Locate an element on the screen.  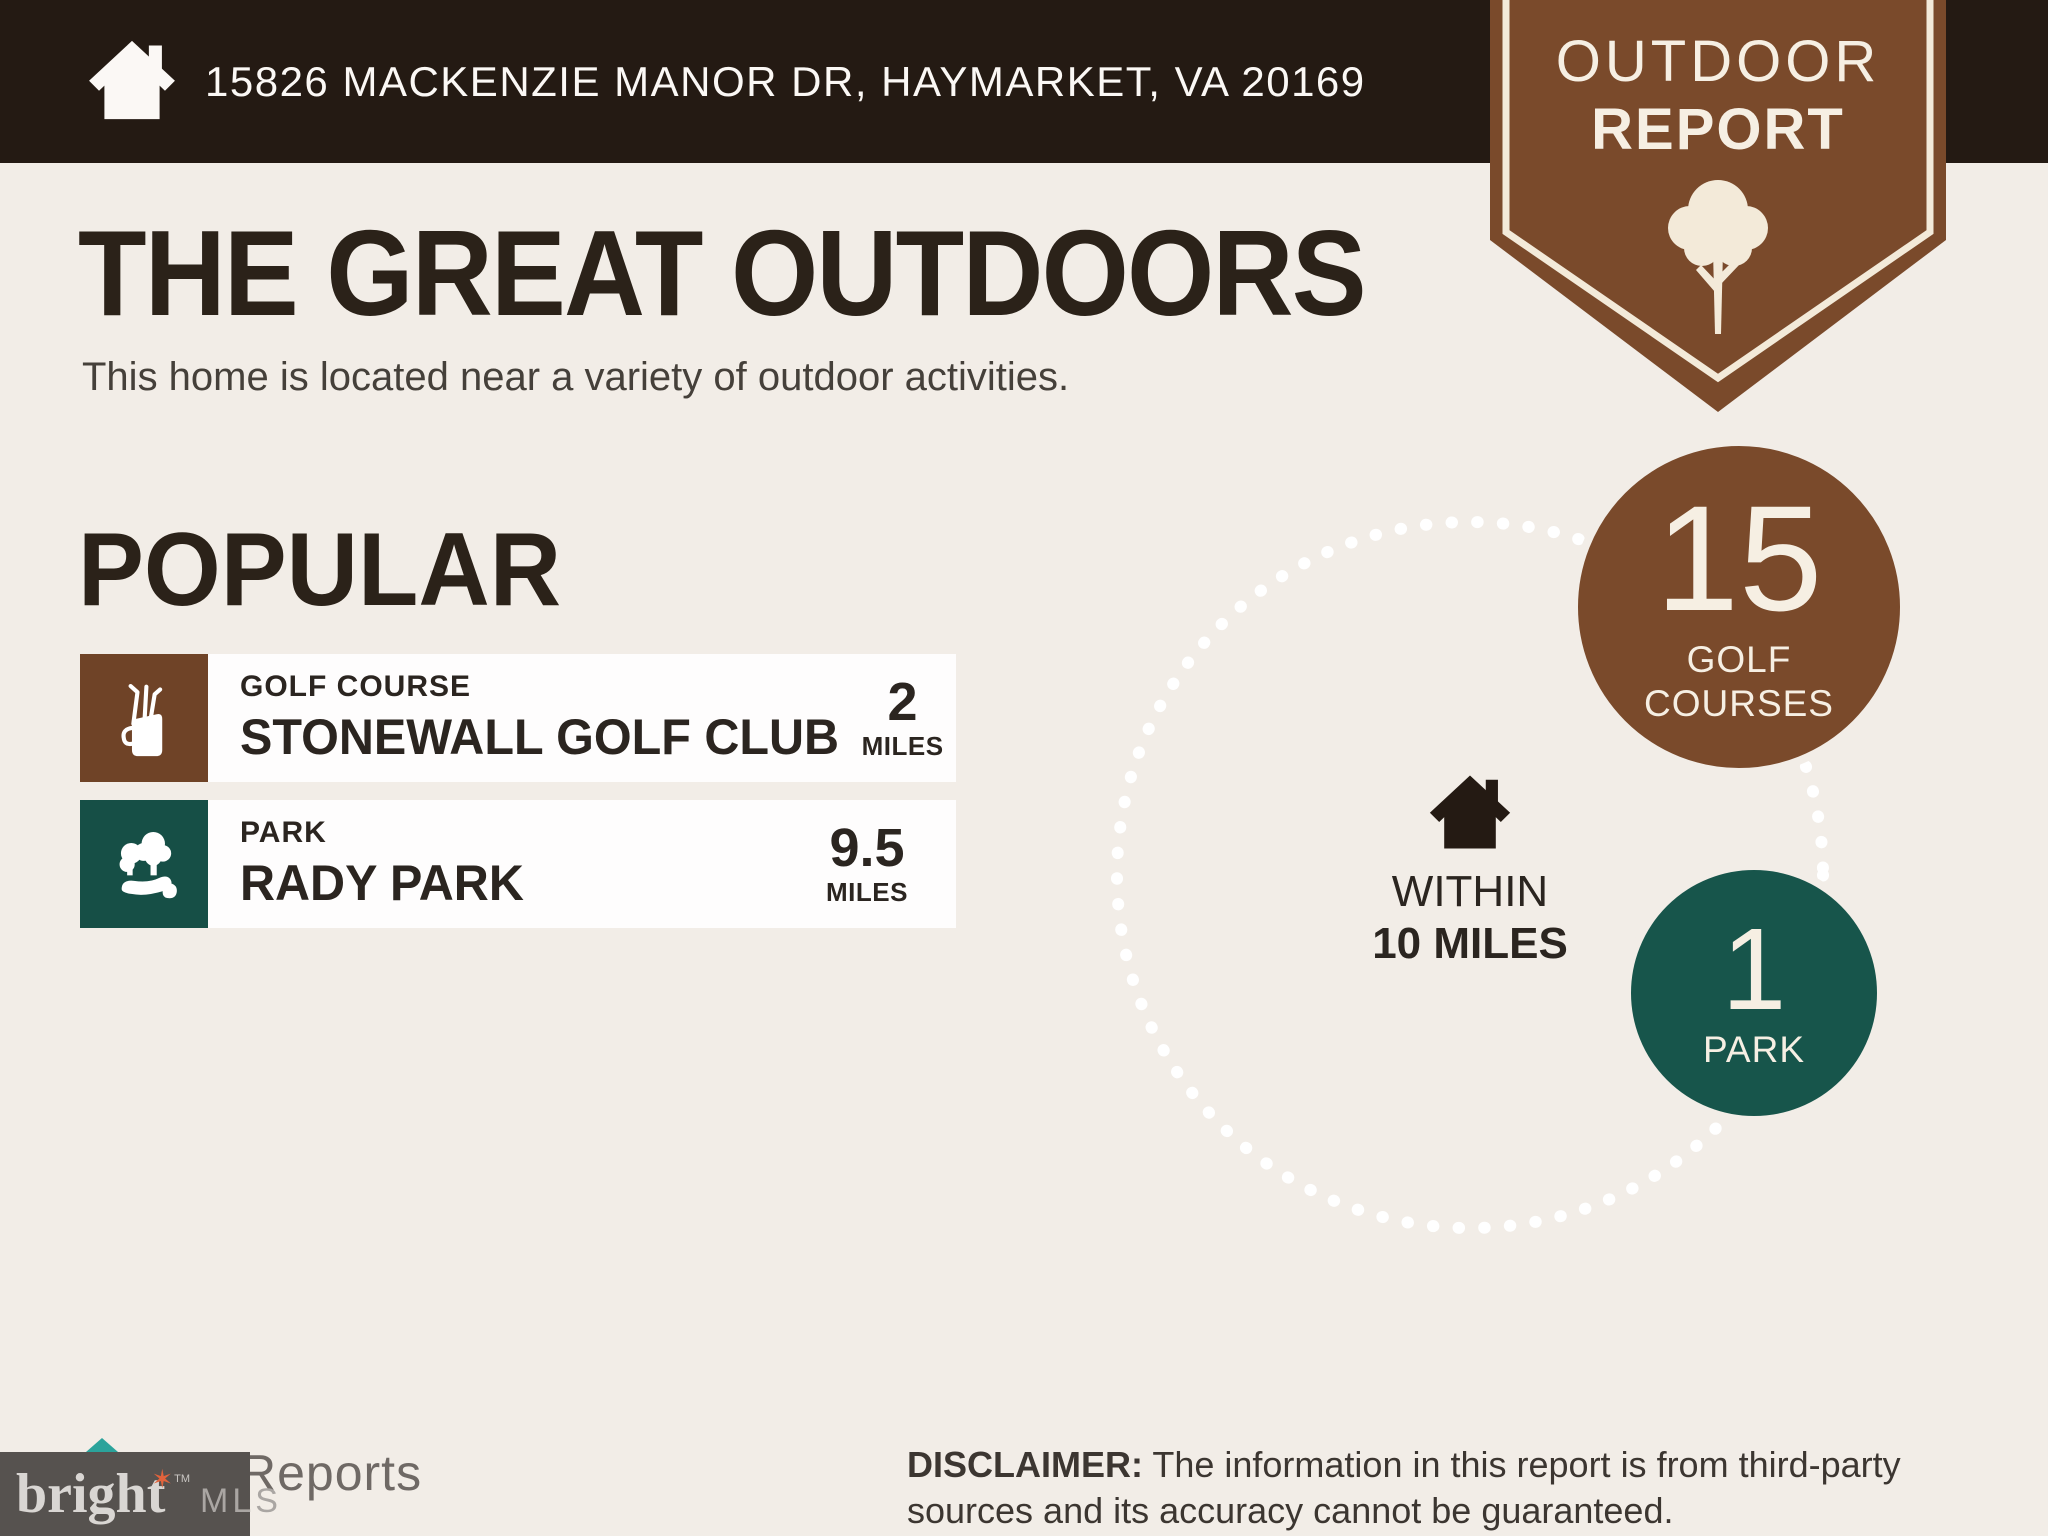
homereports-roof-icon is located at coordinates (102, 1445).